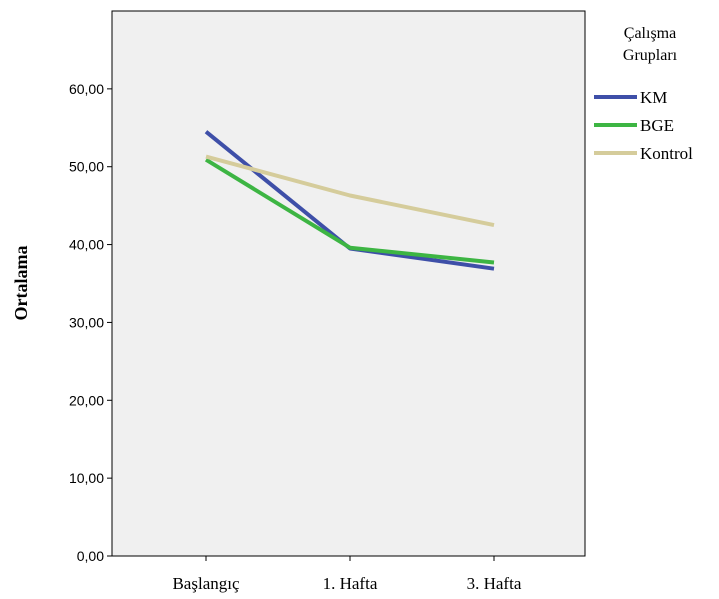 The height and width of the screenshot is (599, 719). What do you see at coordinates (657, 125) in the screenshot?
I see `legend-label-bge: BGE` at bounding box center [657, 125].